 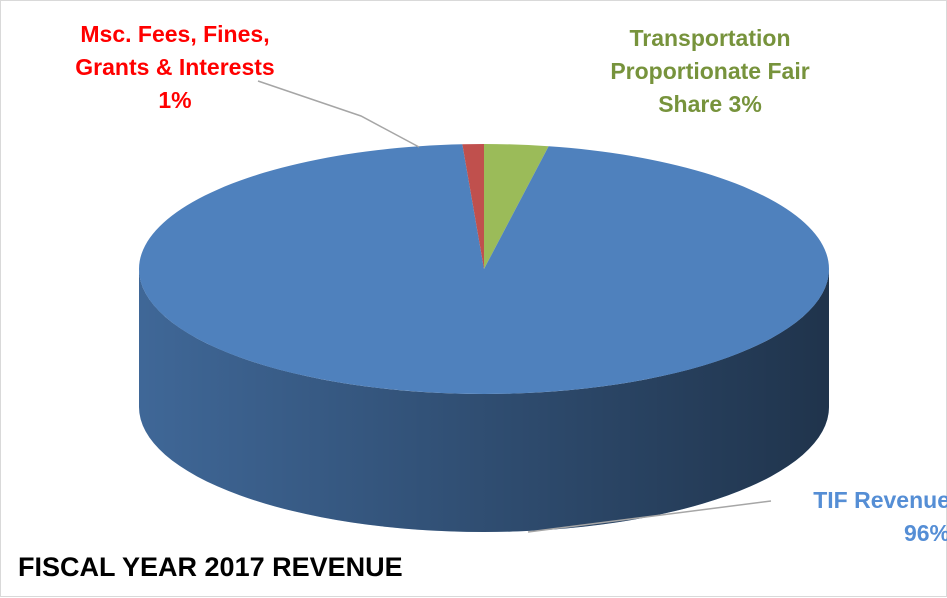 What do you see at coordinates (175, 100) in the screenshot?
I see `value-label: 1%` at bounding box center [175, 100].